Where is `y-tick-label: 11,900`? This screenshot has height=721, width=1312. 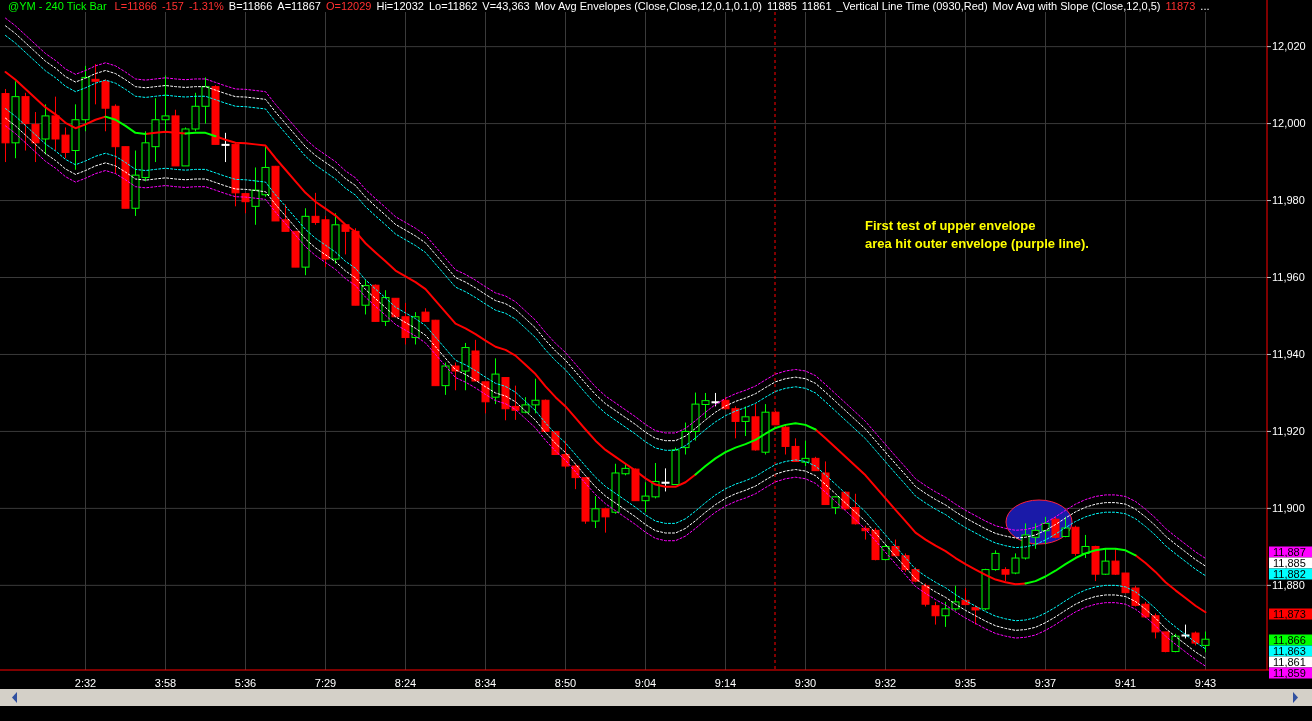
y-tick-label: 11,900 is located at coordinates (1288, 508).